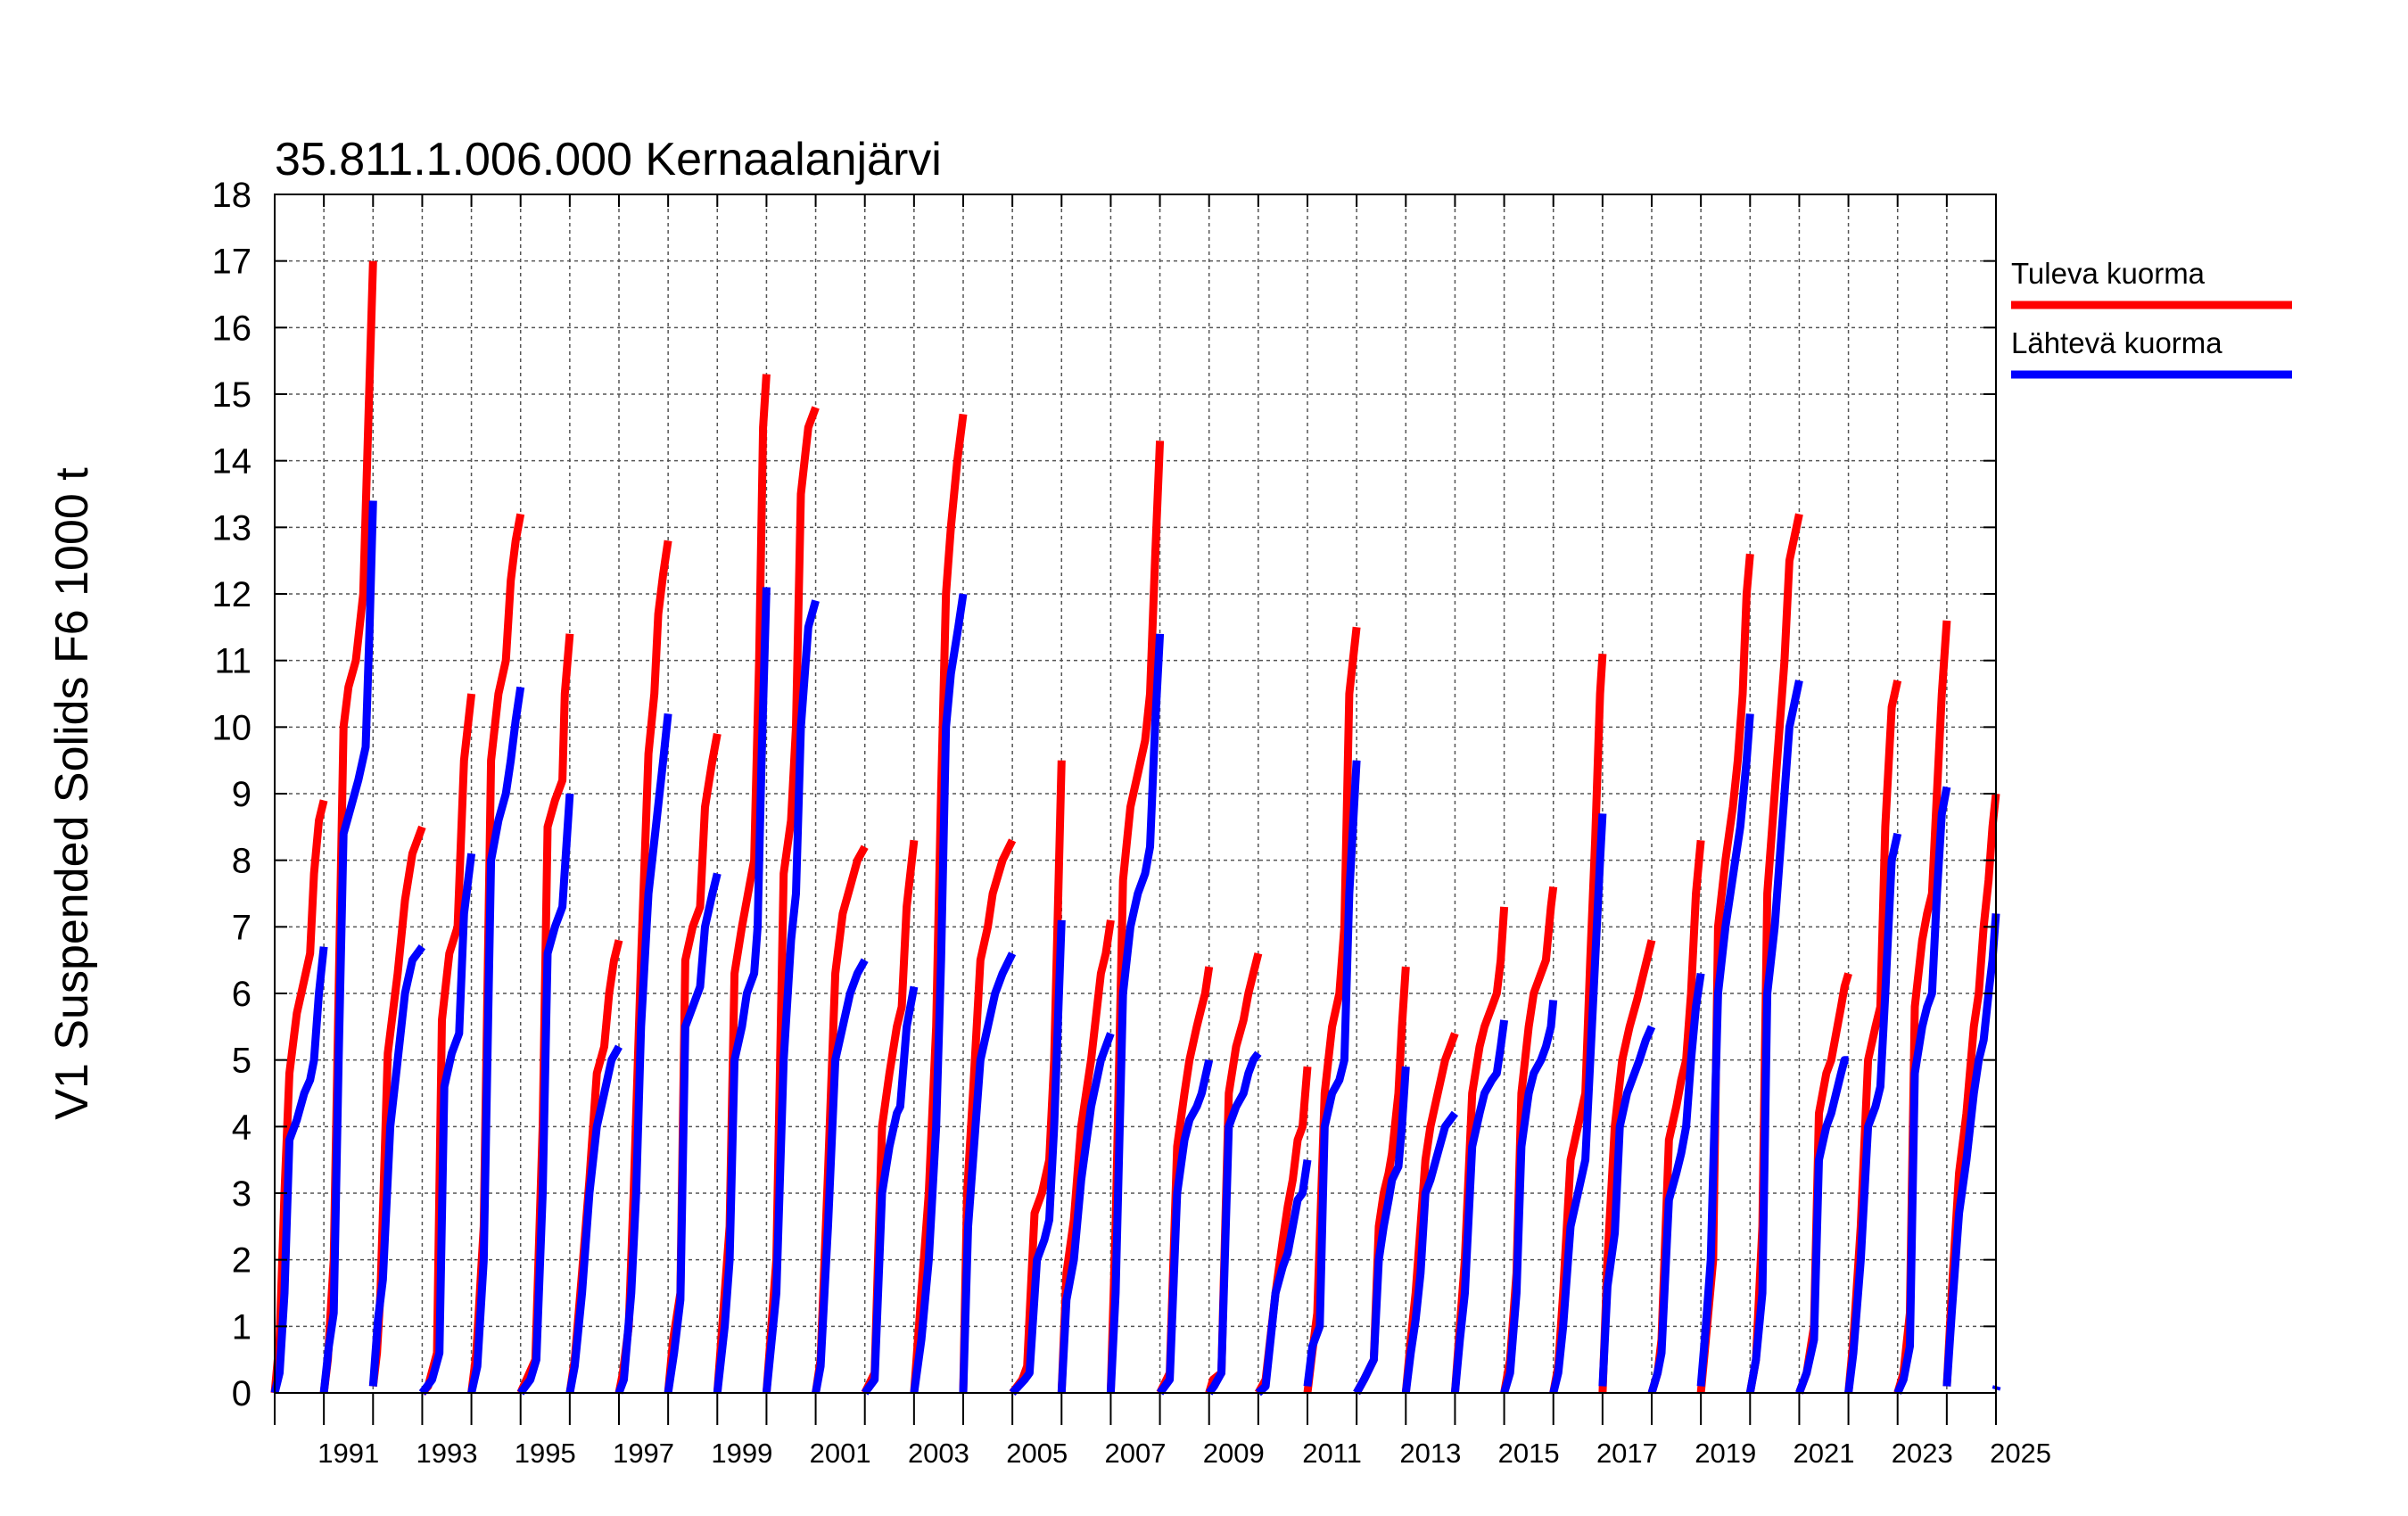  I want to click on y-tick-label: 9, so click(242, 794).